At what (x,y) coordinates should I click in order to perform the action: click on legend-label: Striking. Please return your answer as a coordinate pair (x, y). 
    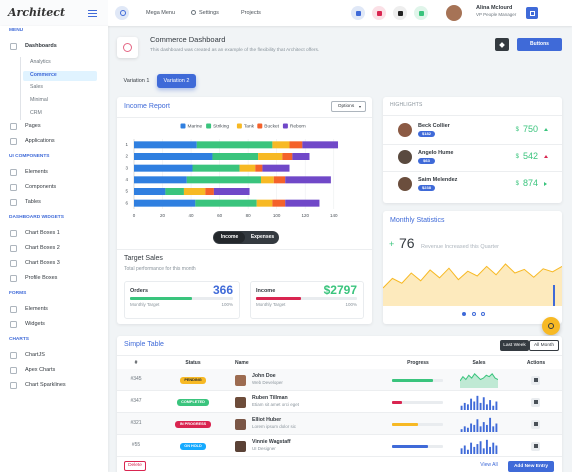
    Looking at the image, I should click on (221, 126).